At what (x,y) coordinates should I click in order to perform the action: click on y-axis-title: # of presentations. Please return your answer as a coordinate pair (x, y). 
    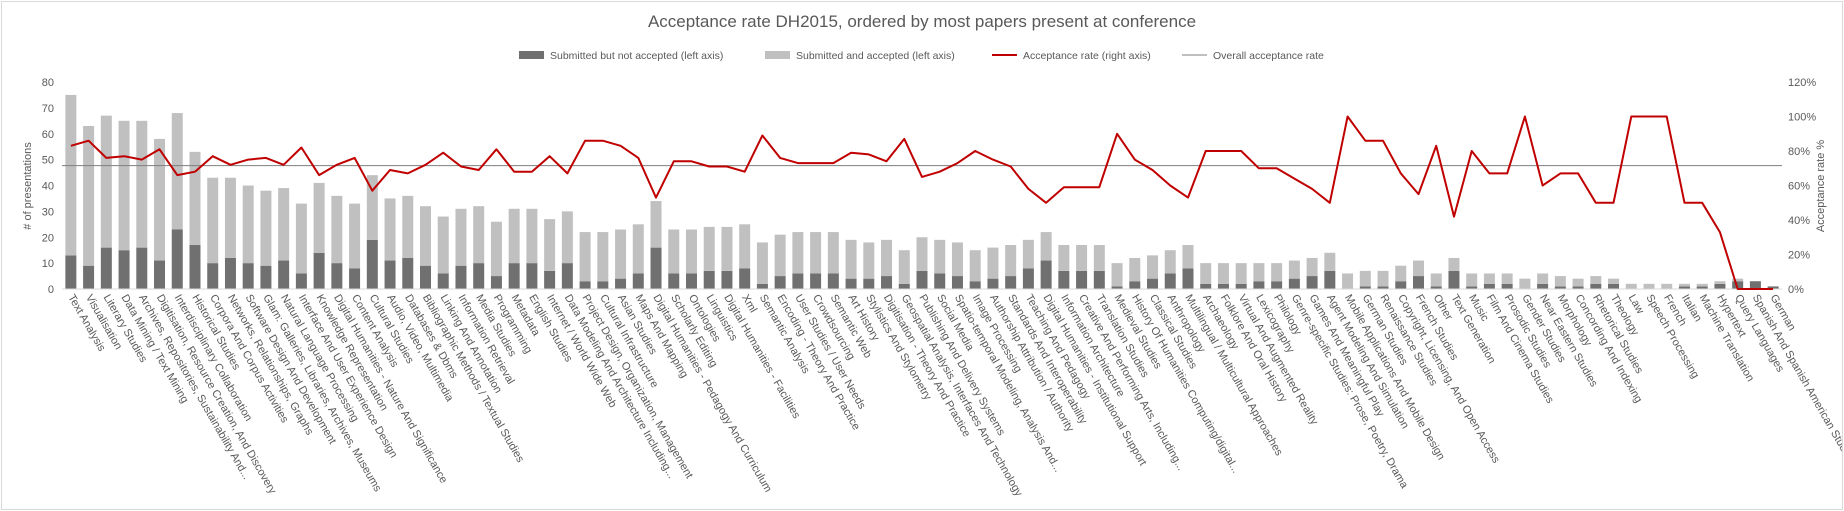
    Looking at the image, I should click on (28, 186).